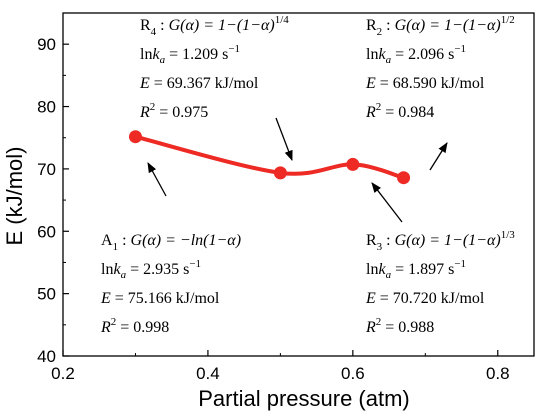 Image resolution: width=550 pixels, height=416 pixels. What do you see at coordinates (165, 298) in the screenshot?
I see `energy-value: = 75.166 kJ/mol` at bounding box center [165, 298].